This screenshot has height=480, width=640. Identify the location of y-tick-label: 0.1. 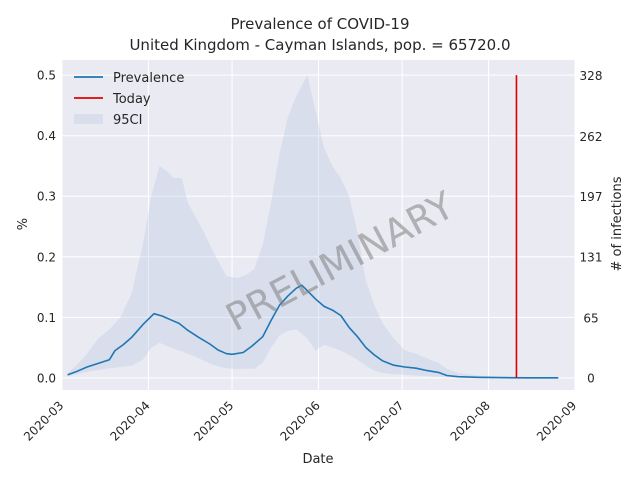
(46, 318).